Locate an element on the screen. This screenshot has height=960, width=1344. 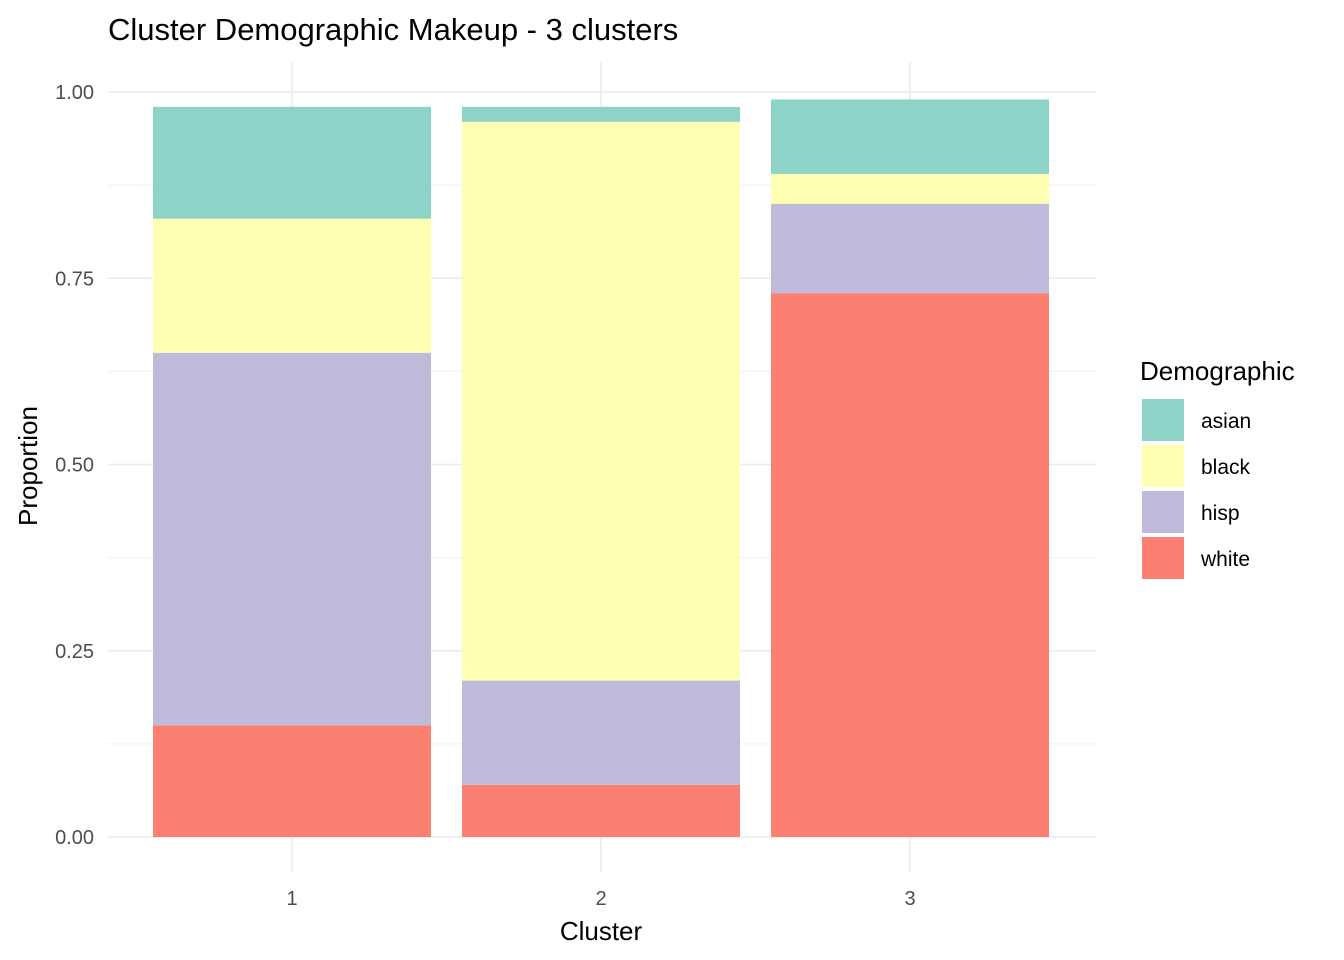
legend: Demographic asian black hisp white is located at coordinates (1217, 467).